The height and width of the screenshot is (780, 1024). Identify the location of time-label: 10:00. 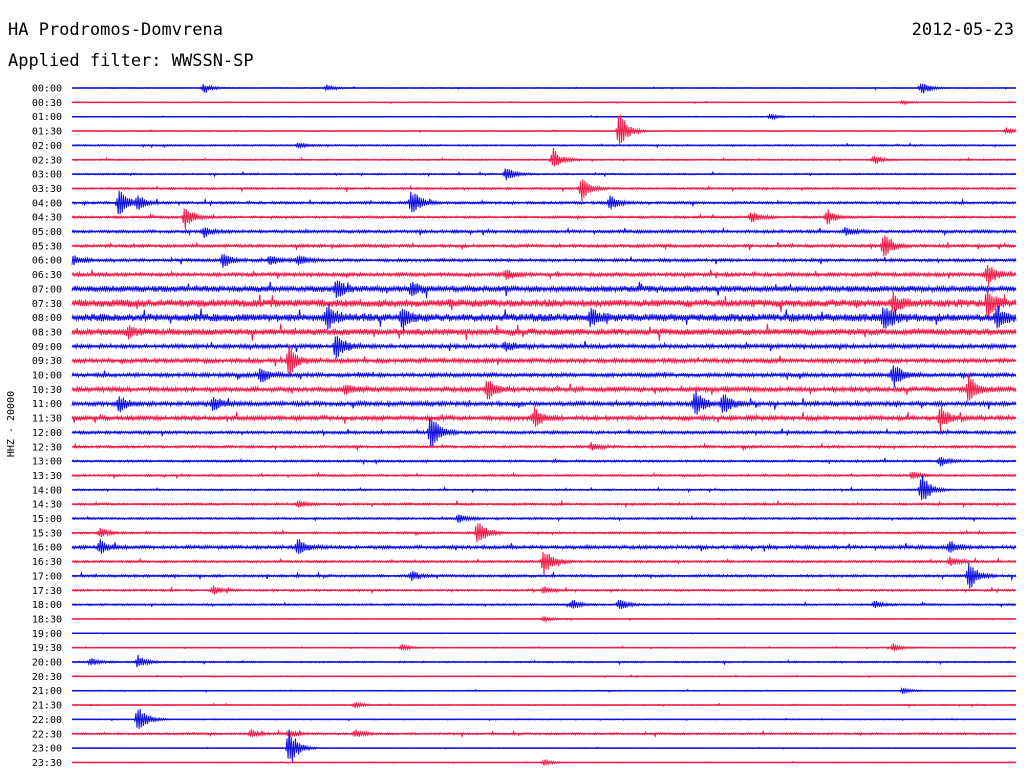
(47, 376).